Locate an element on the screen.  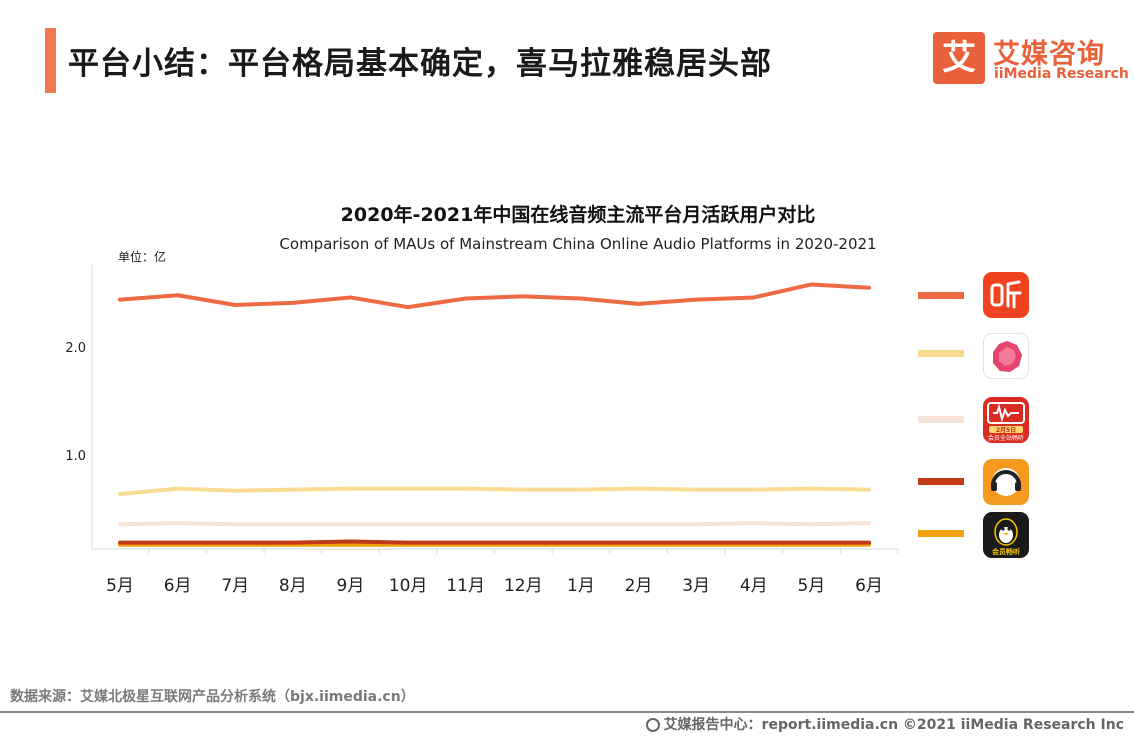
x-tick-label: 4月 is located at coordinates (754, 586).